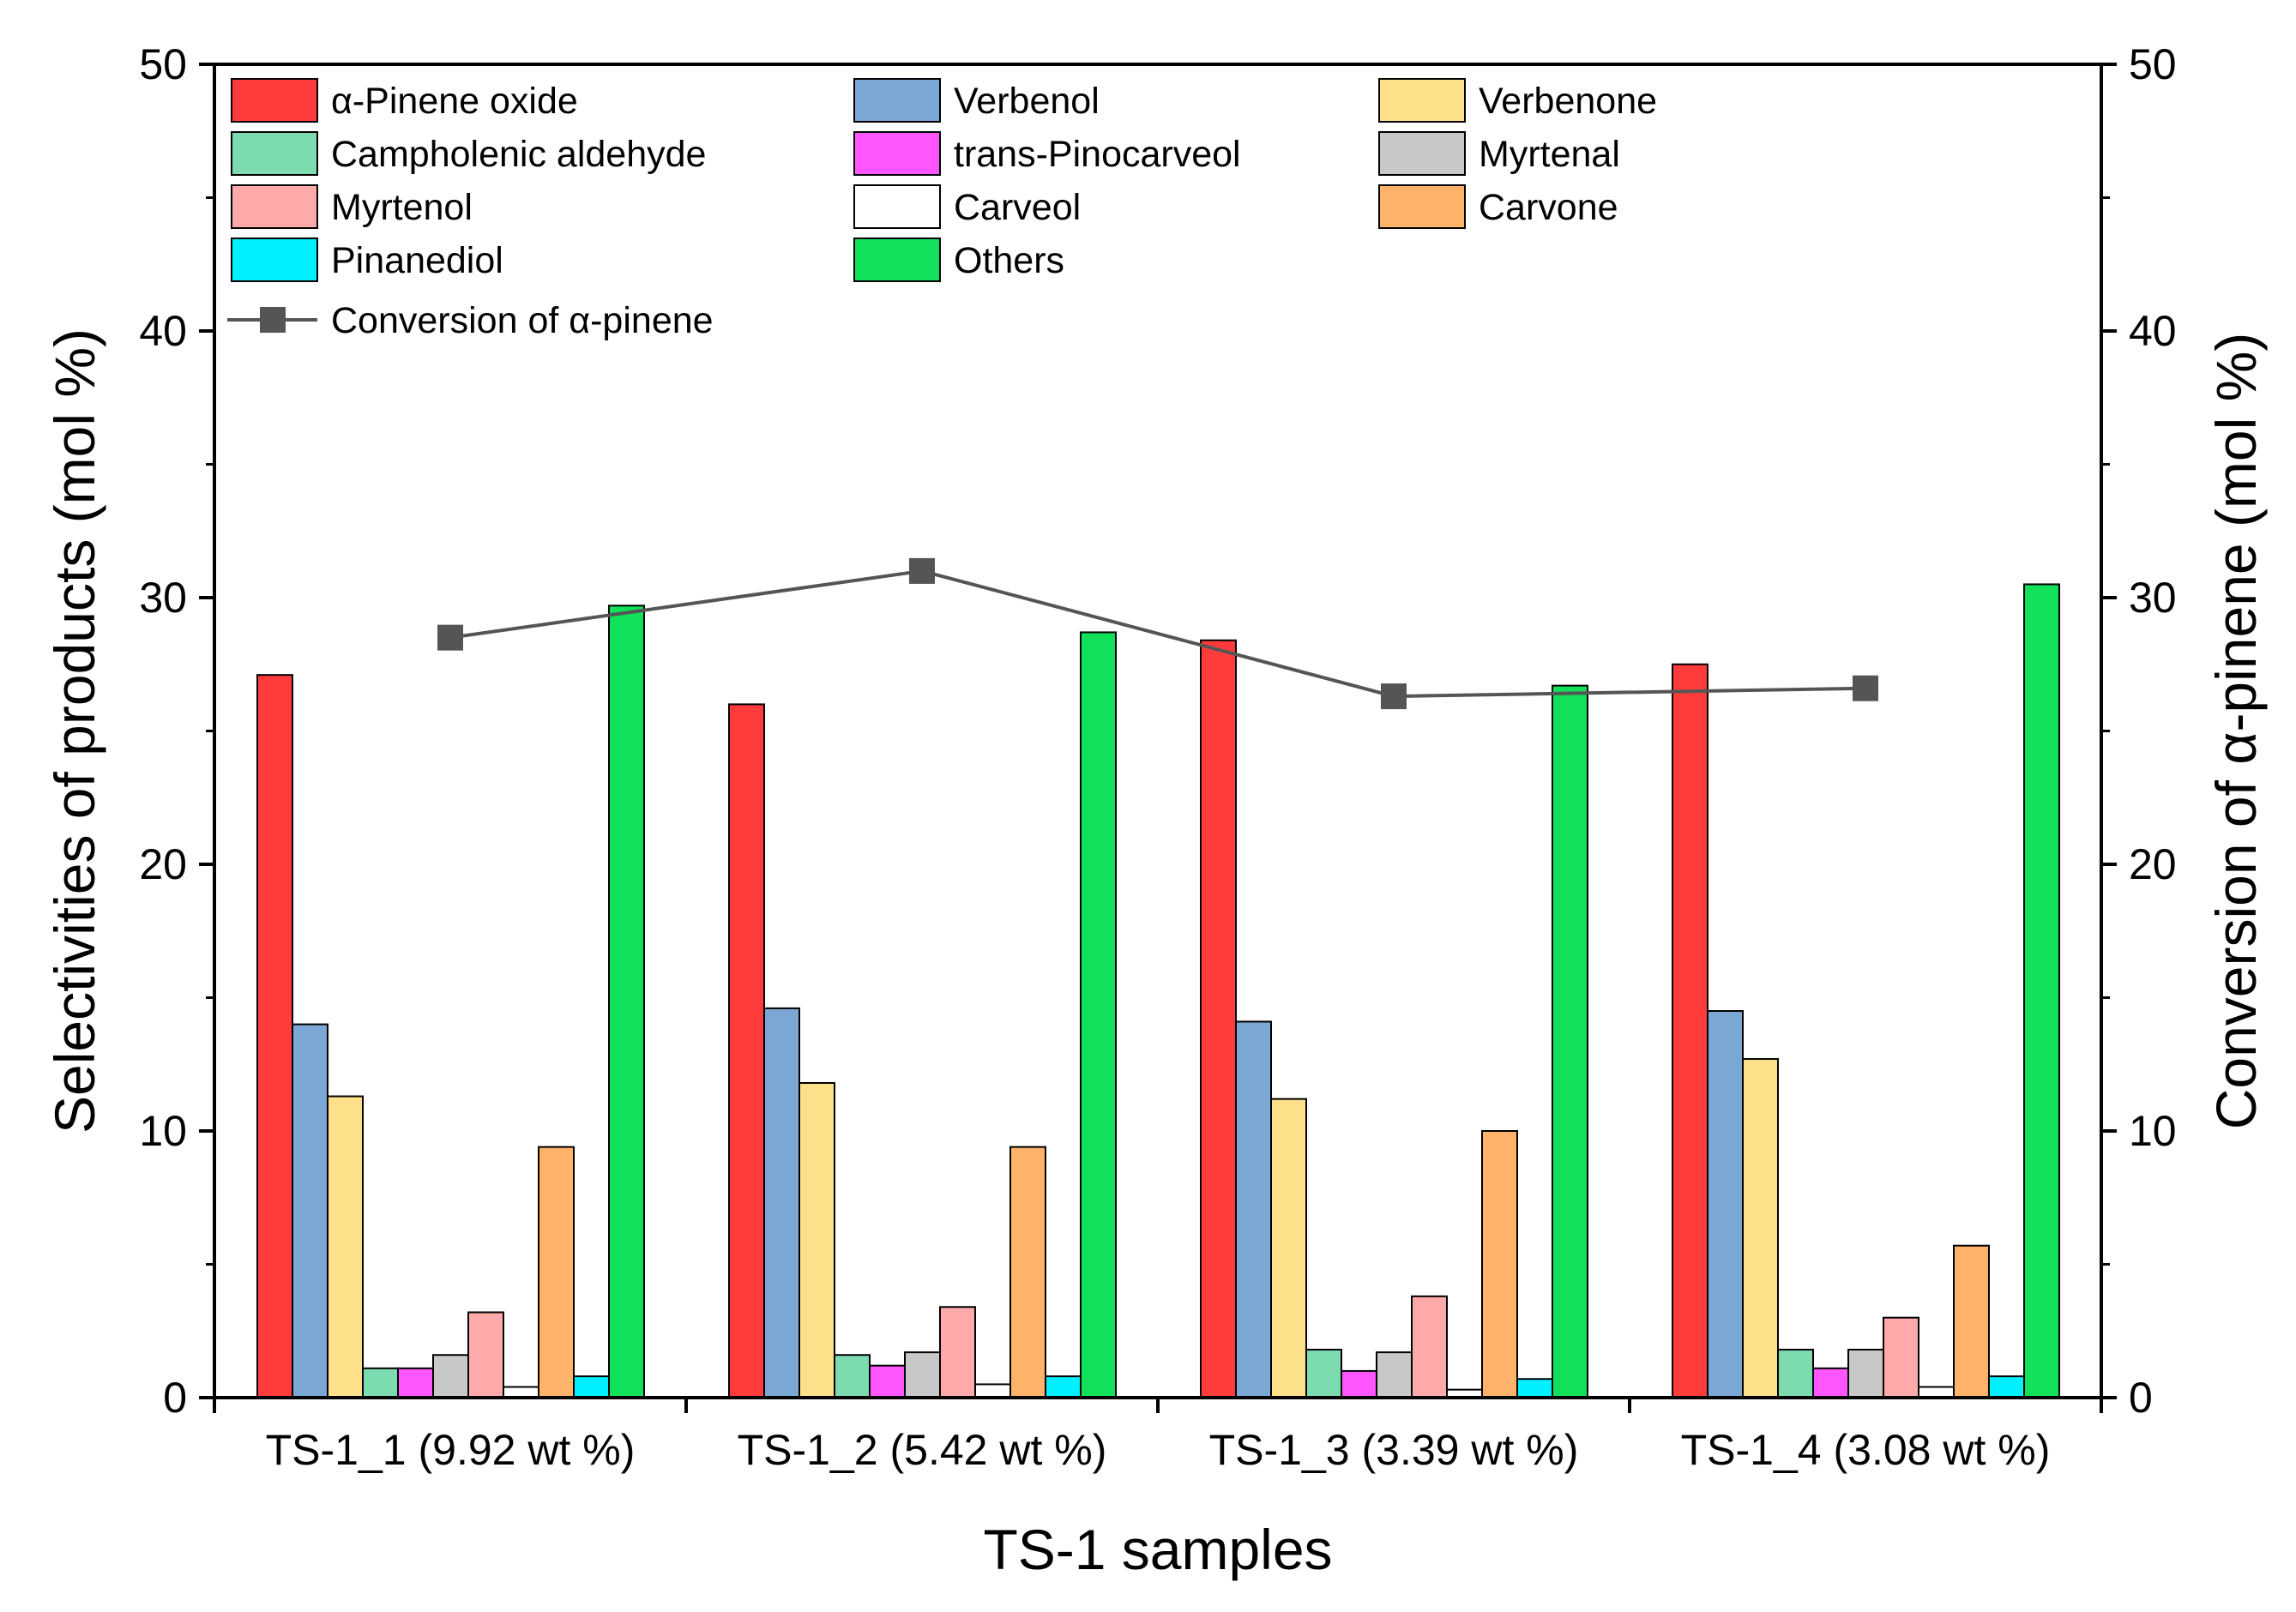  Describe the element at coordinates (454, 101) in the screenshot. I see `legend-label--pinene-oxide: α-Pinene oxide` at that location.